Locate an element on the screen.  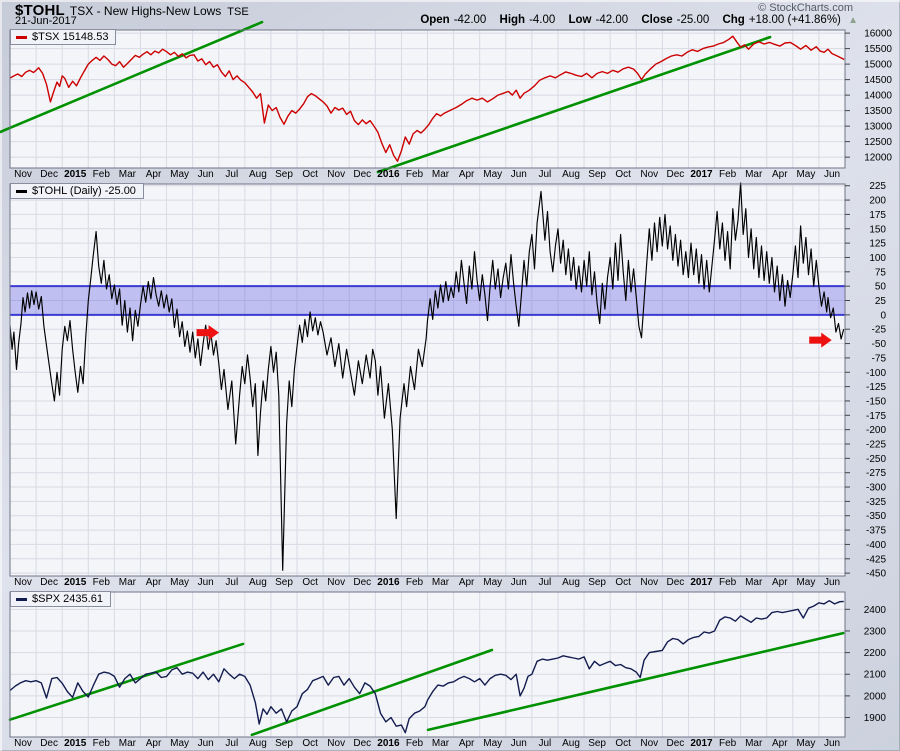
chart-title: TSX - New Highs-New Lows is located at coordinates (145, 11).